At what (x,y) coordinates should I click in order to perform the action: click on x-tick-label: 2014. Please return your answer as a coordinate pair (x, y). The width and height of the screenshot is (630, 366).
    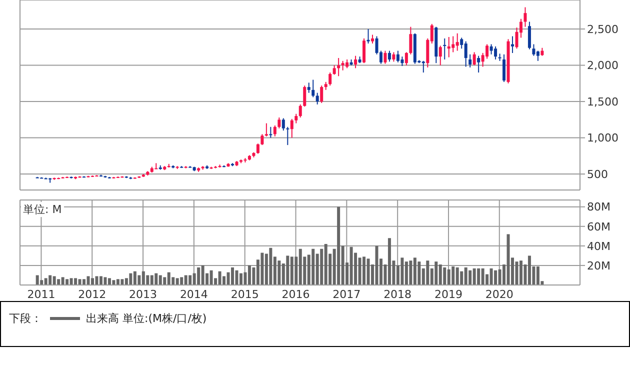
    Looking at the image, I should click on (194, 294).